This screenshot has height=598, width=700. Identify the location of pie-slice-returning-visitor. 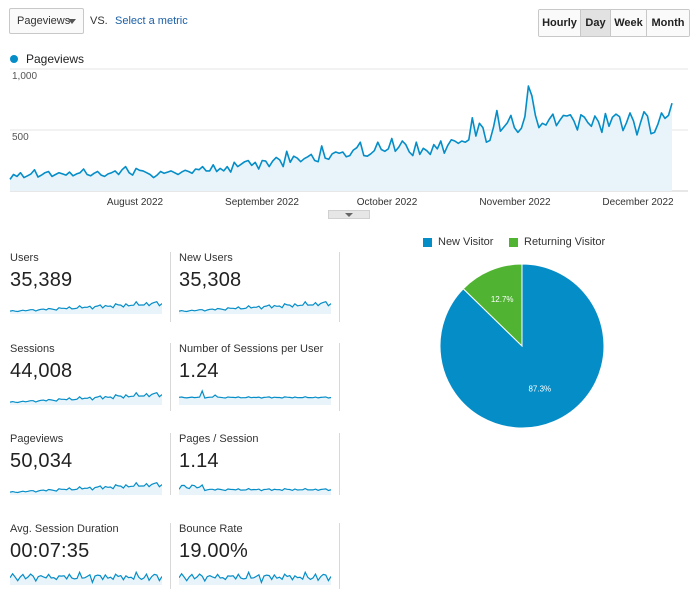
(492, 305).